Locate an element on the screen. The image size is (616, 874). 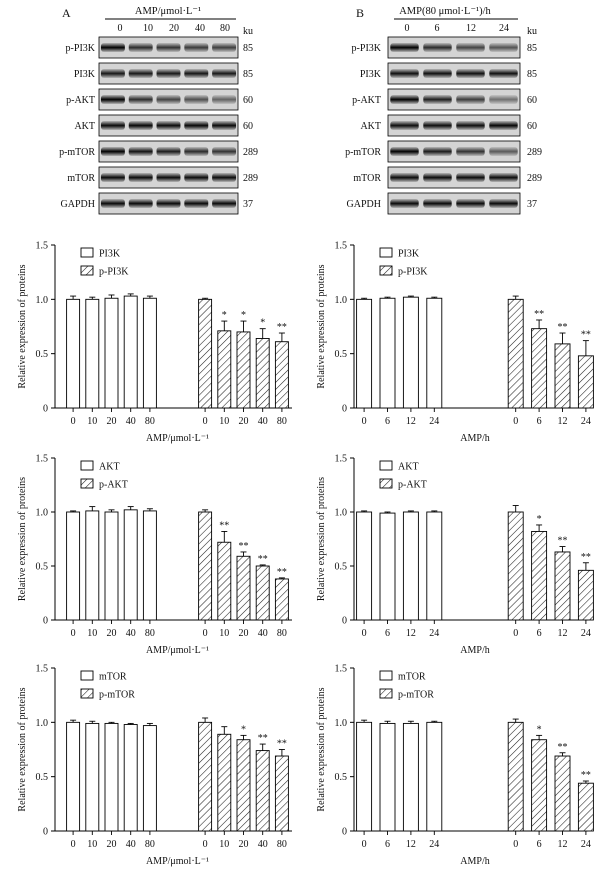
panel-b-label: B is located at coordinates (360, 13).